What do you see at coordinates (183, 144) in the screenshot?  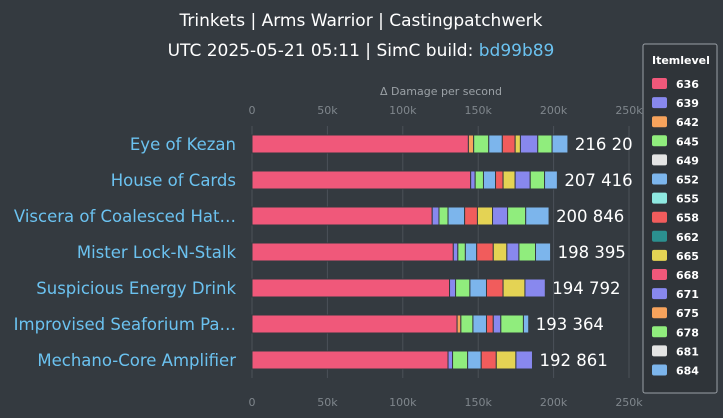 I see `category-label: Eye of Kezan` at bounding box center [183, 144].